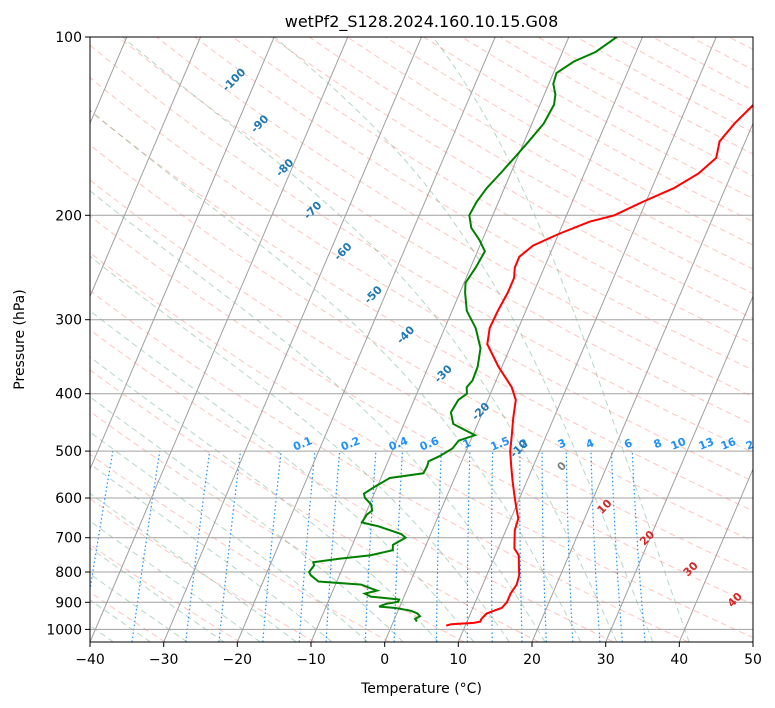  What do you see at coordinates (532, 660) in the screenshot?
I see `x-tick-label: 20` at bounding box center [532, 660].